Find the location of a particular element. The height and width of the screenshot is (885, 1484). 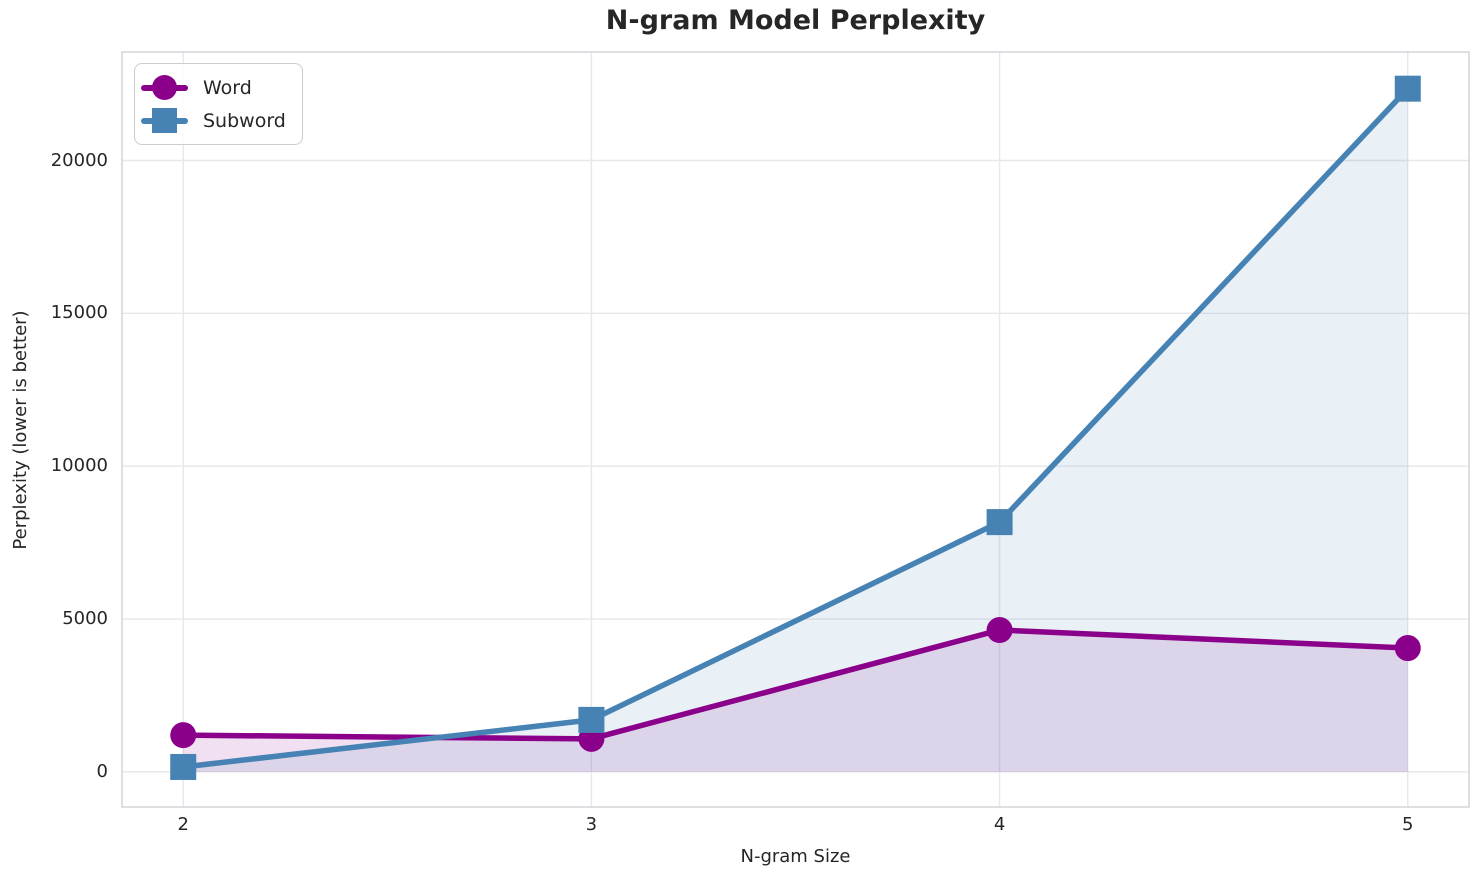

legend-item-subword: Subword is located at coordinates (213, 120).